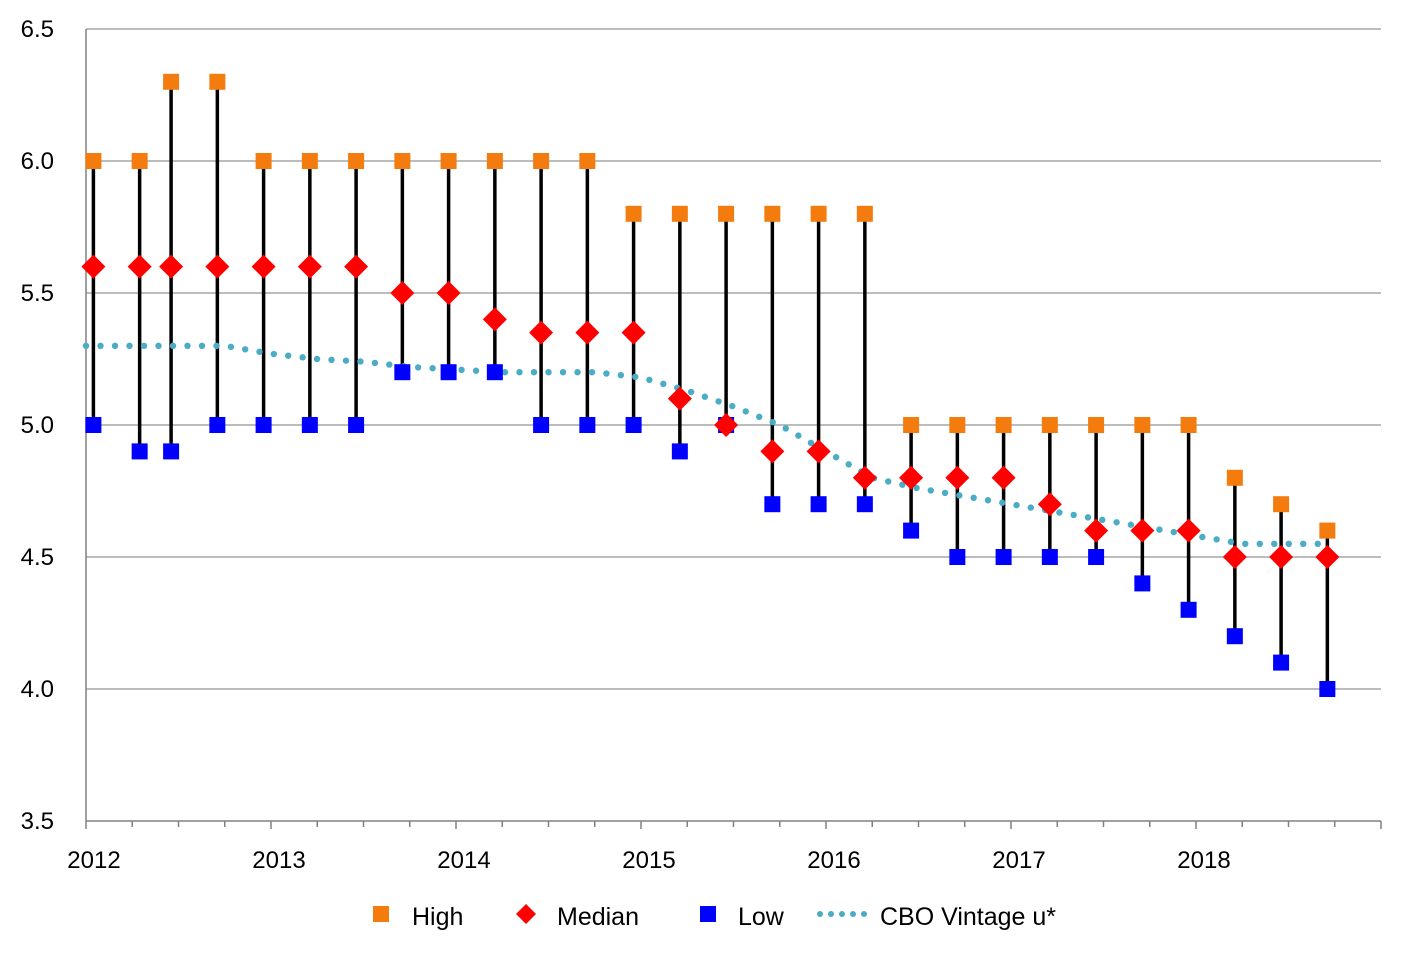 This screenshot has width=1409, height=959. Describe the element at coordinates (278, 860) in the screenshot. I see `x-tick-label-2013: 2013` at that location.